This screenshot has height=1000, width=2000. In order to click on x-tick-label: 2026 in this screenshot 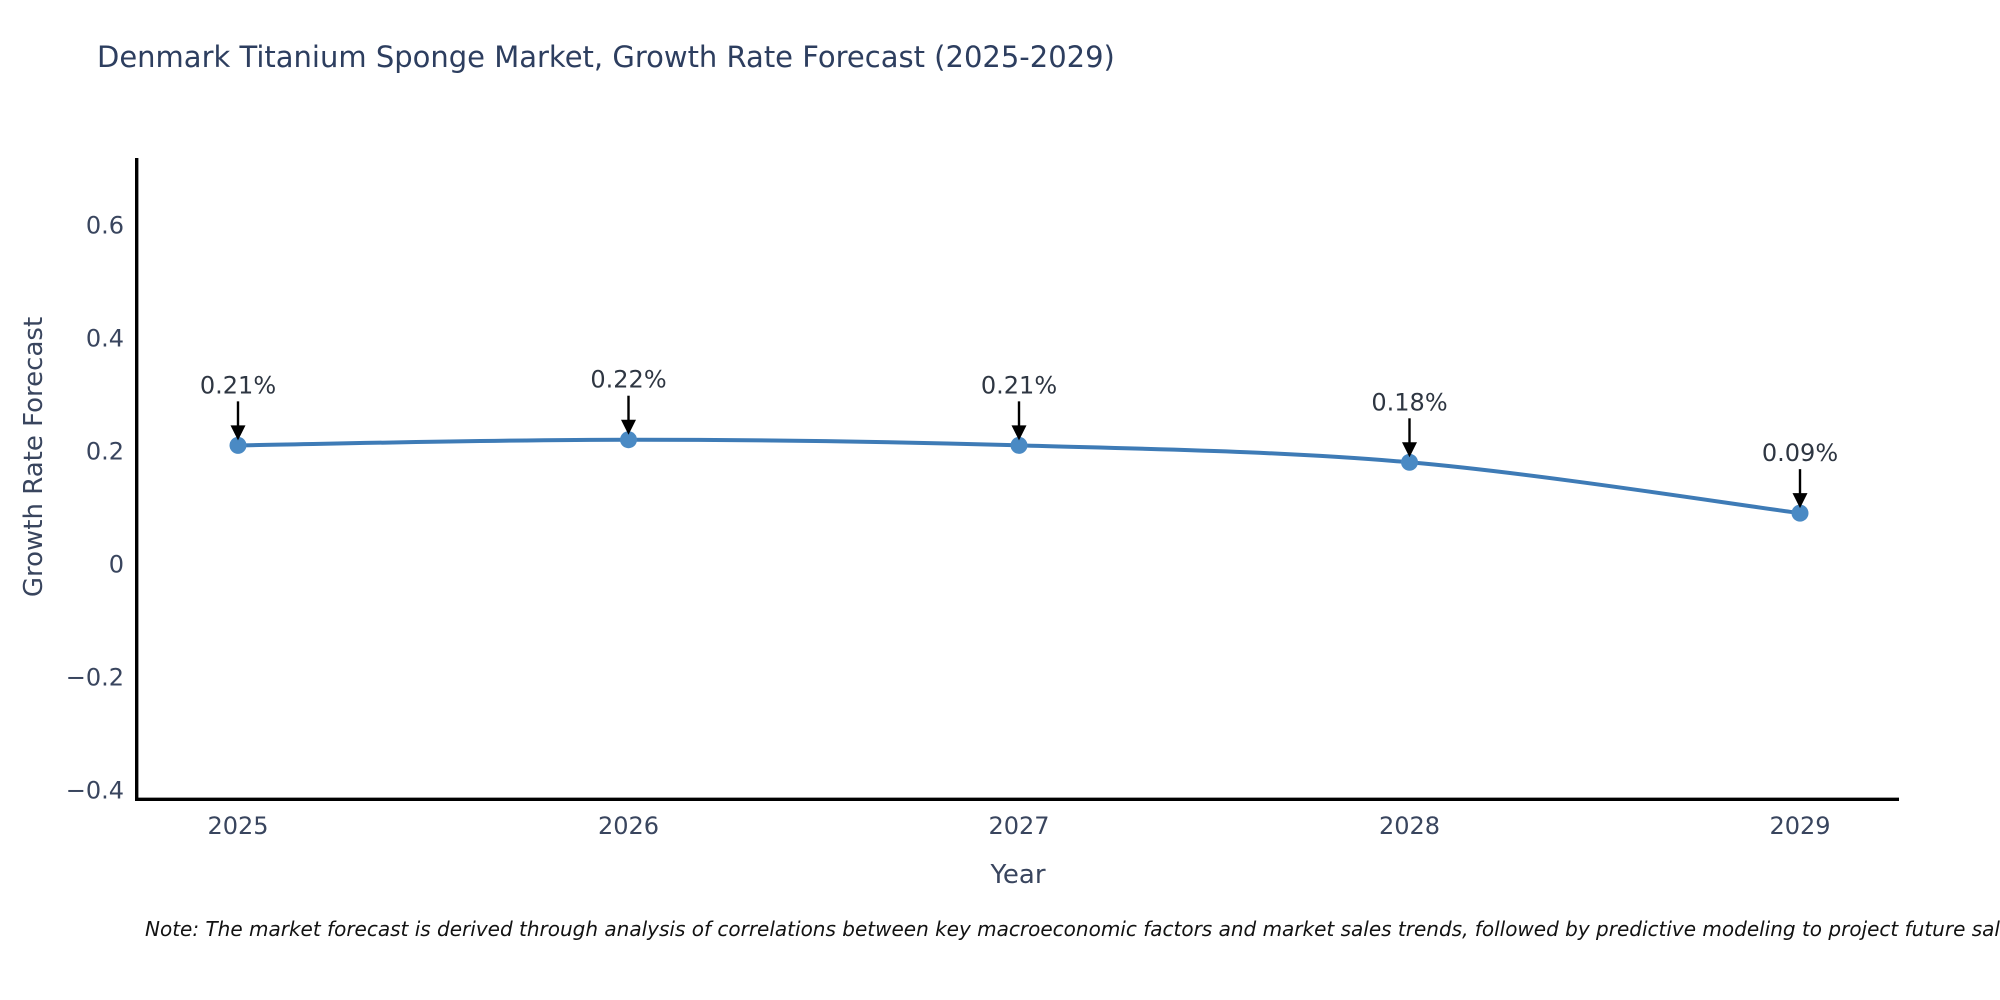, I will do `click(628, 826)`.